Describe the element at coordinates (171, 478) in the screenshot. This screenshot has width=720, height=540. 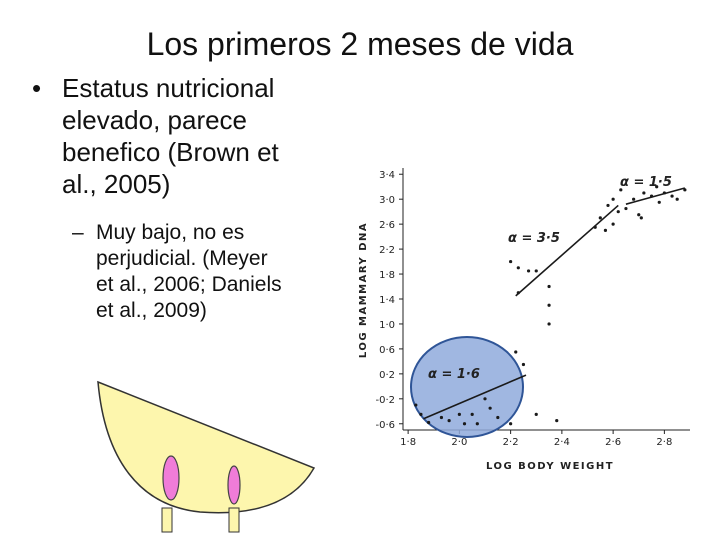
I see `teat-left` at that location.